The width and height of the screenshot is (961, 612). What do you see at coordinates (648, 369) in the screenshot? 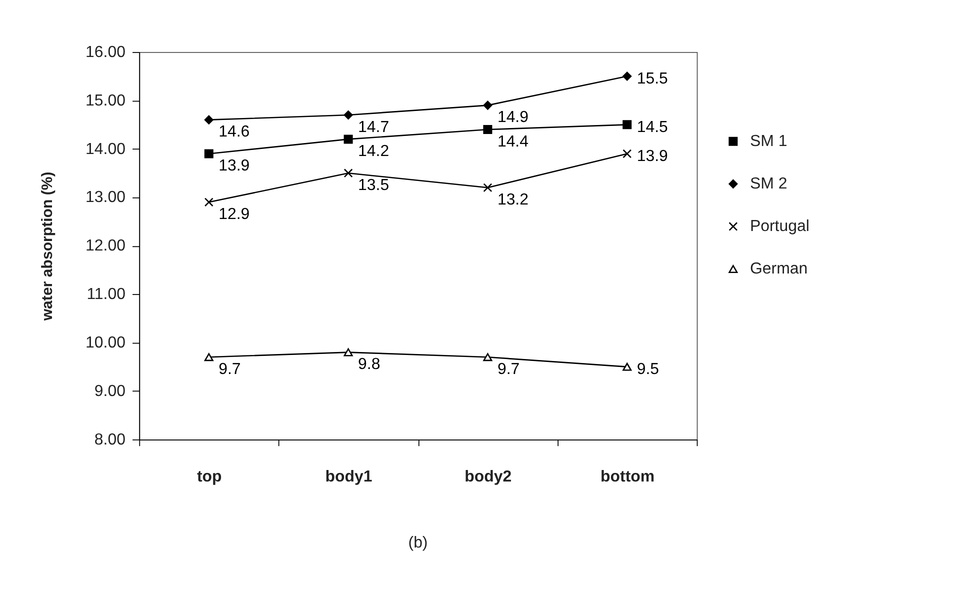
I see `data-label: 9.5` at bounding box center [648, 369].